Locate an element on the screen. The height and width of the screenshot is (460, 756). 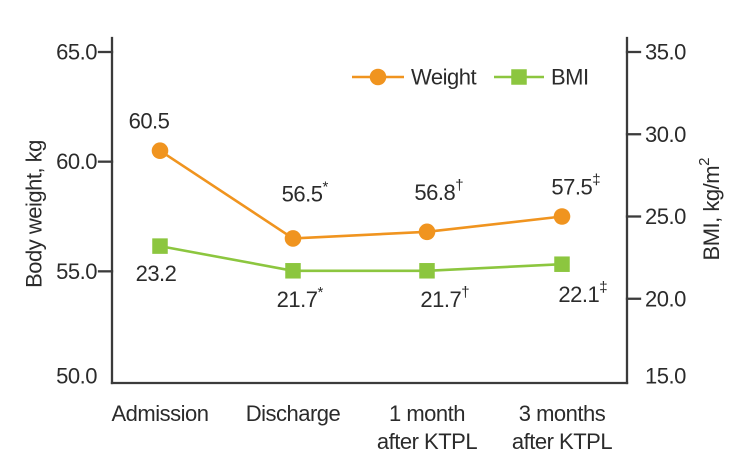
left-axis-tick-label: 55.0 is located at coordinates (76, 271).